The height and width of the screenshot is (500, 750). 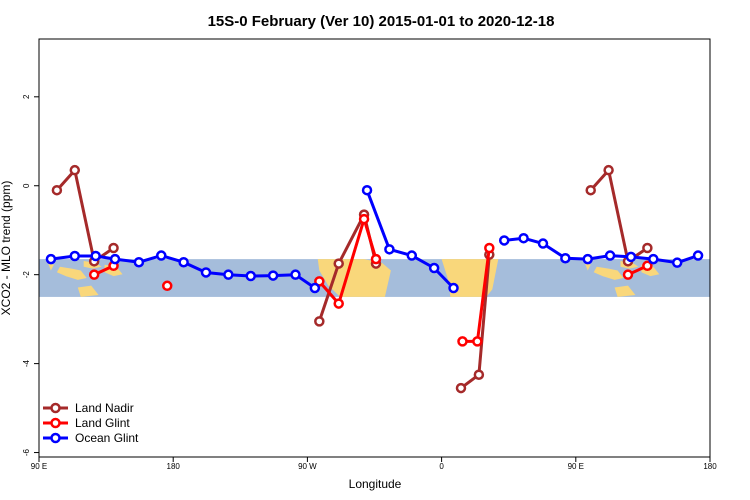 I want to click on x-axis-label: Longitude, so click(x=375, y=484).